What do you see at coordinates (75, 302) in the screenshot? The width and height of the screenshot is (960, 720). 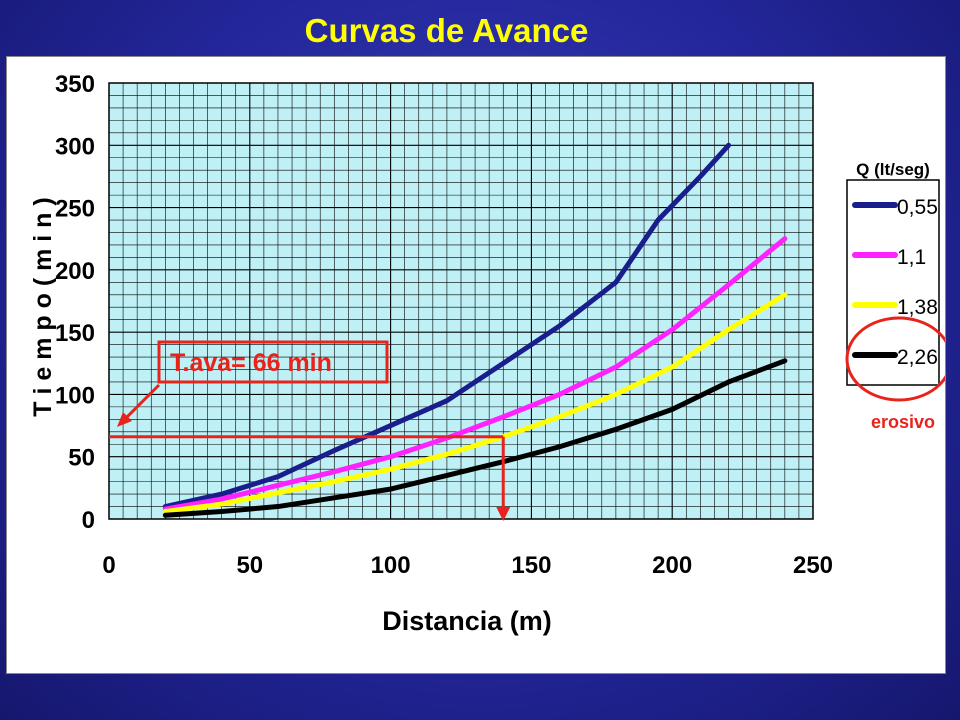 I see `y-tick-labels: 0 50 100 150 200 250 300 350` at bounding box center [75, 302].